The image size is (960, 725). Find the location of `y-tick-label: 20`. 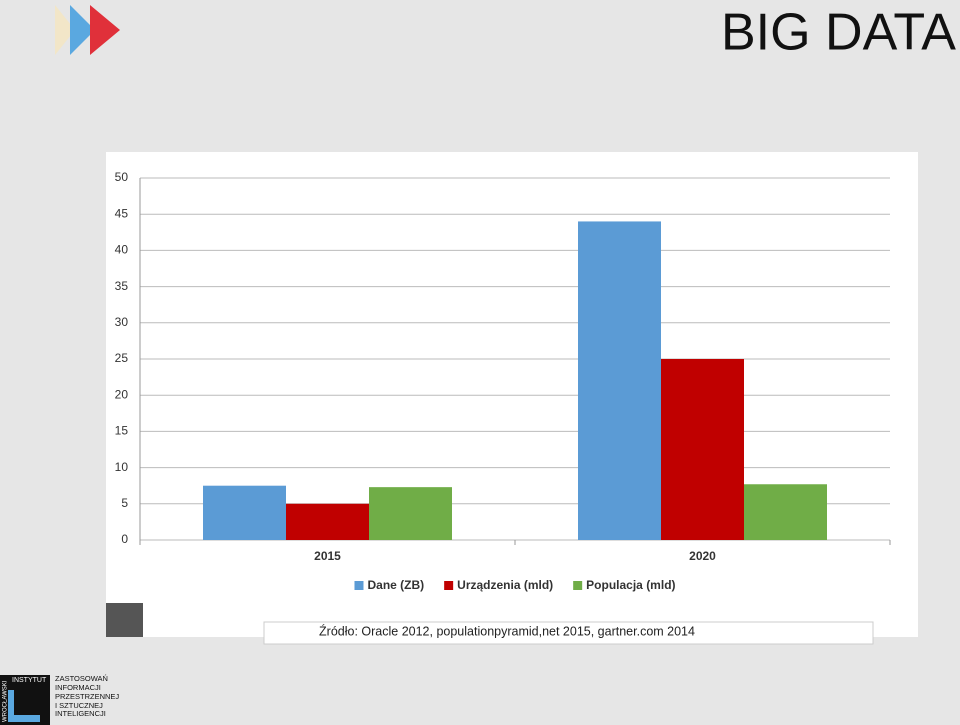

y-tick-label: 20 is located at coordinates (122, 394).